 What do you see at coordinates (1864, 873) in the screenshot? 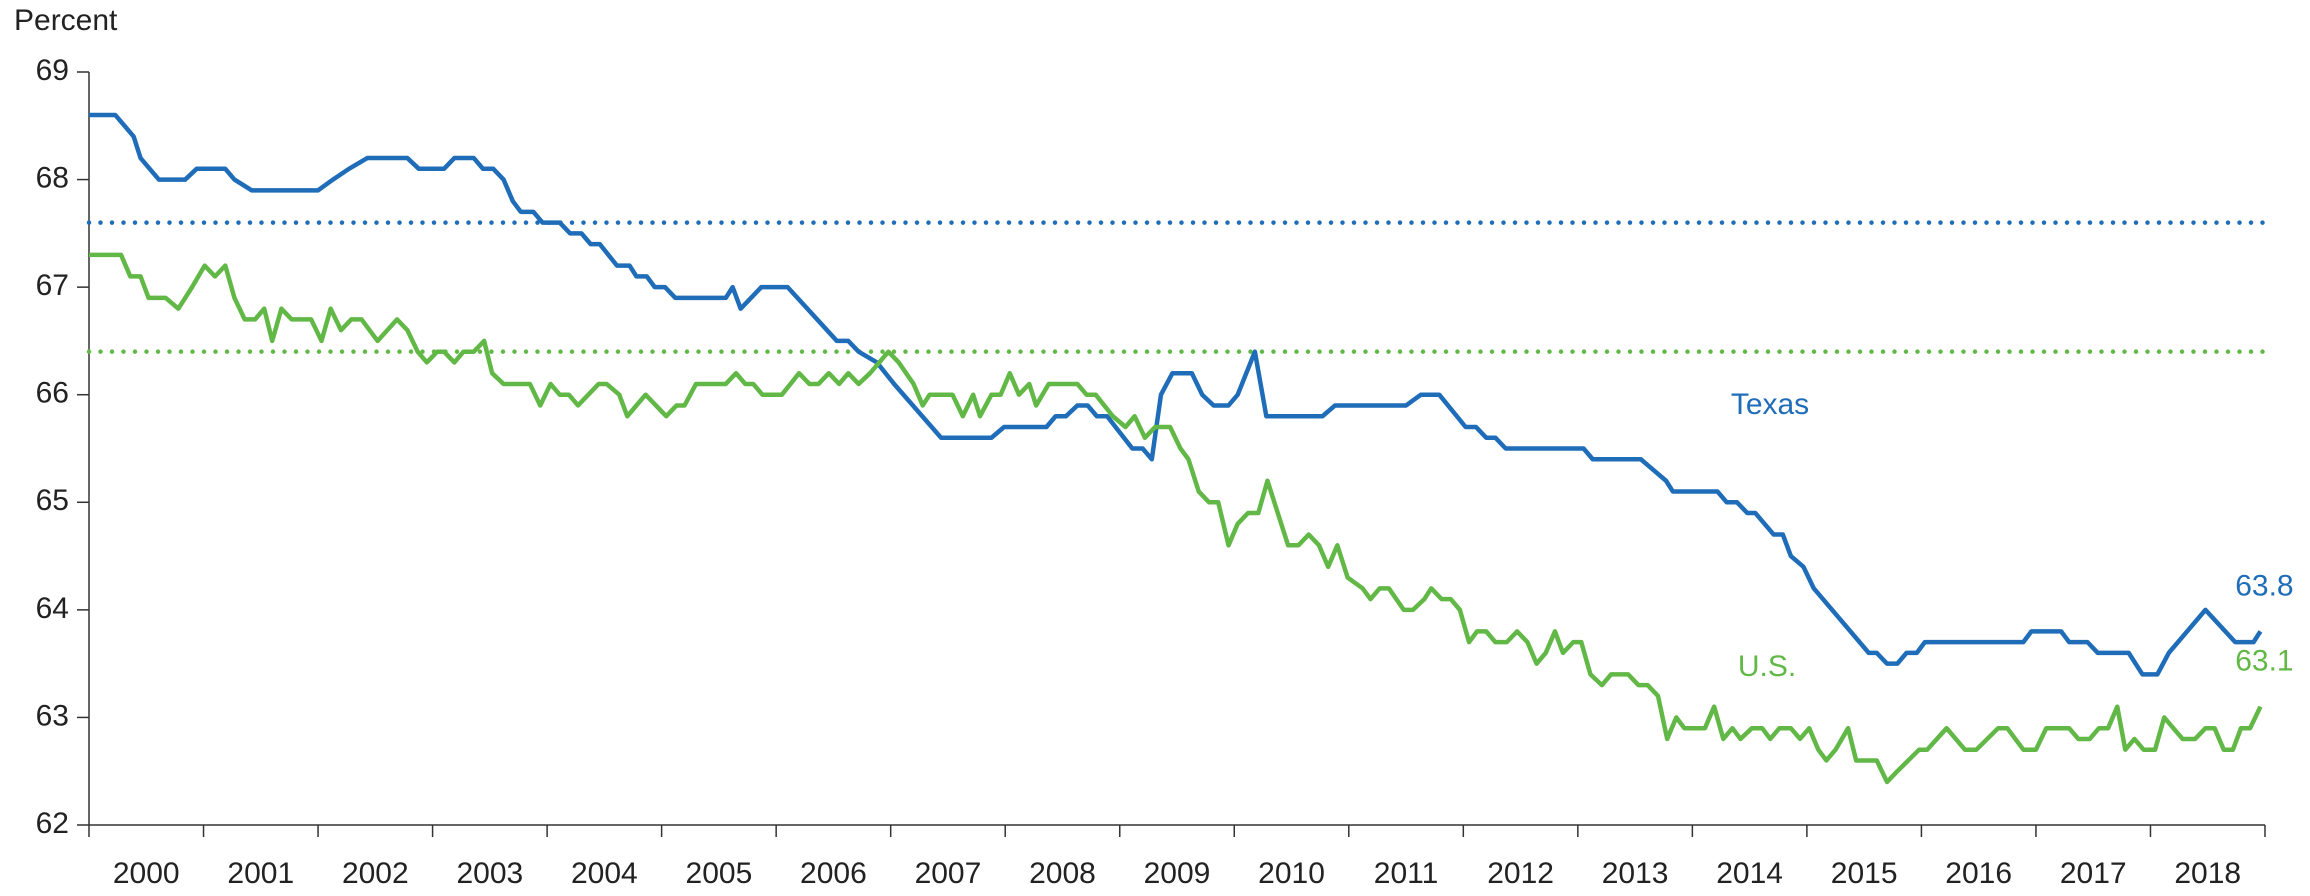
I see `x-tick-label: 2015` at bounding box center [1864, 873].